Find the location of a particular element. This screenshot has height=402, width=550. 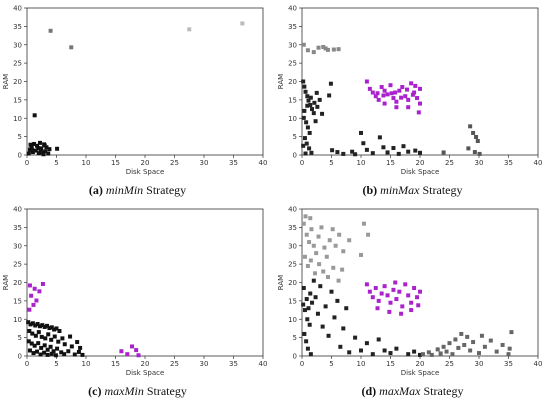

x-tick-label: 25 is located at coordinates (174, 364).